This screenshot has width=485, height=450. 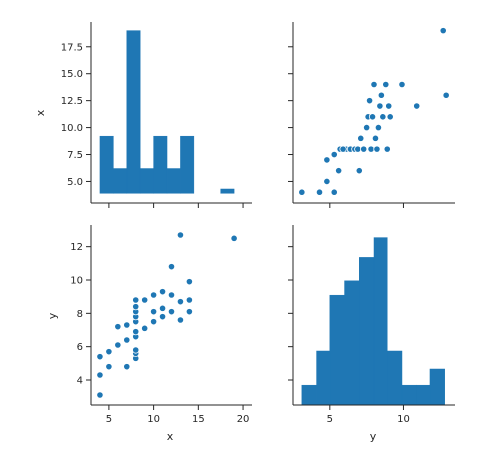 I want to click on y-vs-x-xtick-label: 15, so click(x=198, y=419).